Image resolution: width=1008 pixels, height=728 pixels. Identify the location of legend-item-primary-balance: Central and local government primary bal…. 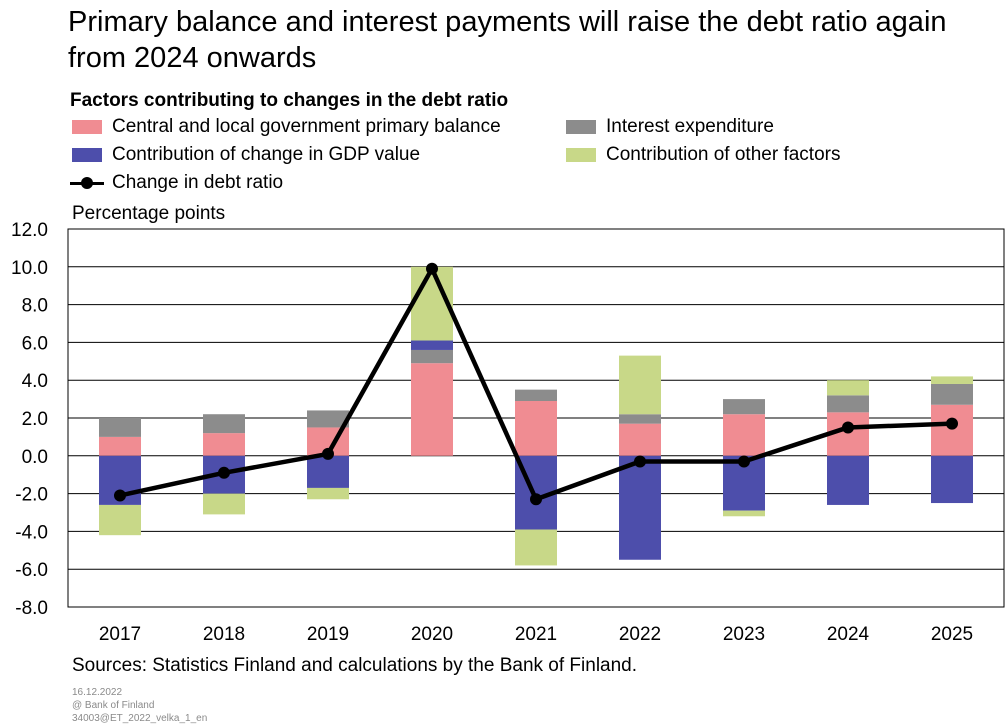
(286, 127).